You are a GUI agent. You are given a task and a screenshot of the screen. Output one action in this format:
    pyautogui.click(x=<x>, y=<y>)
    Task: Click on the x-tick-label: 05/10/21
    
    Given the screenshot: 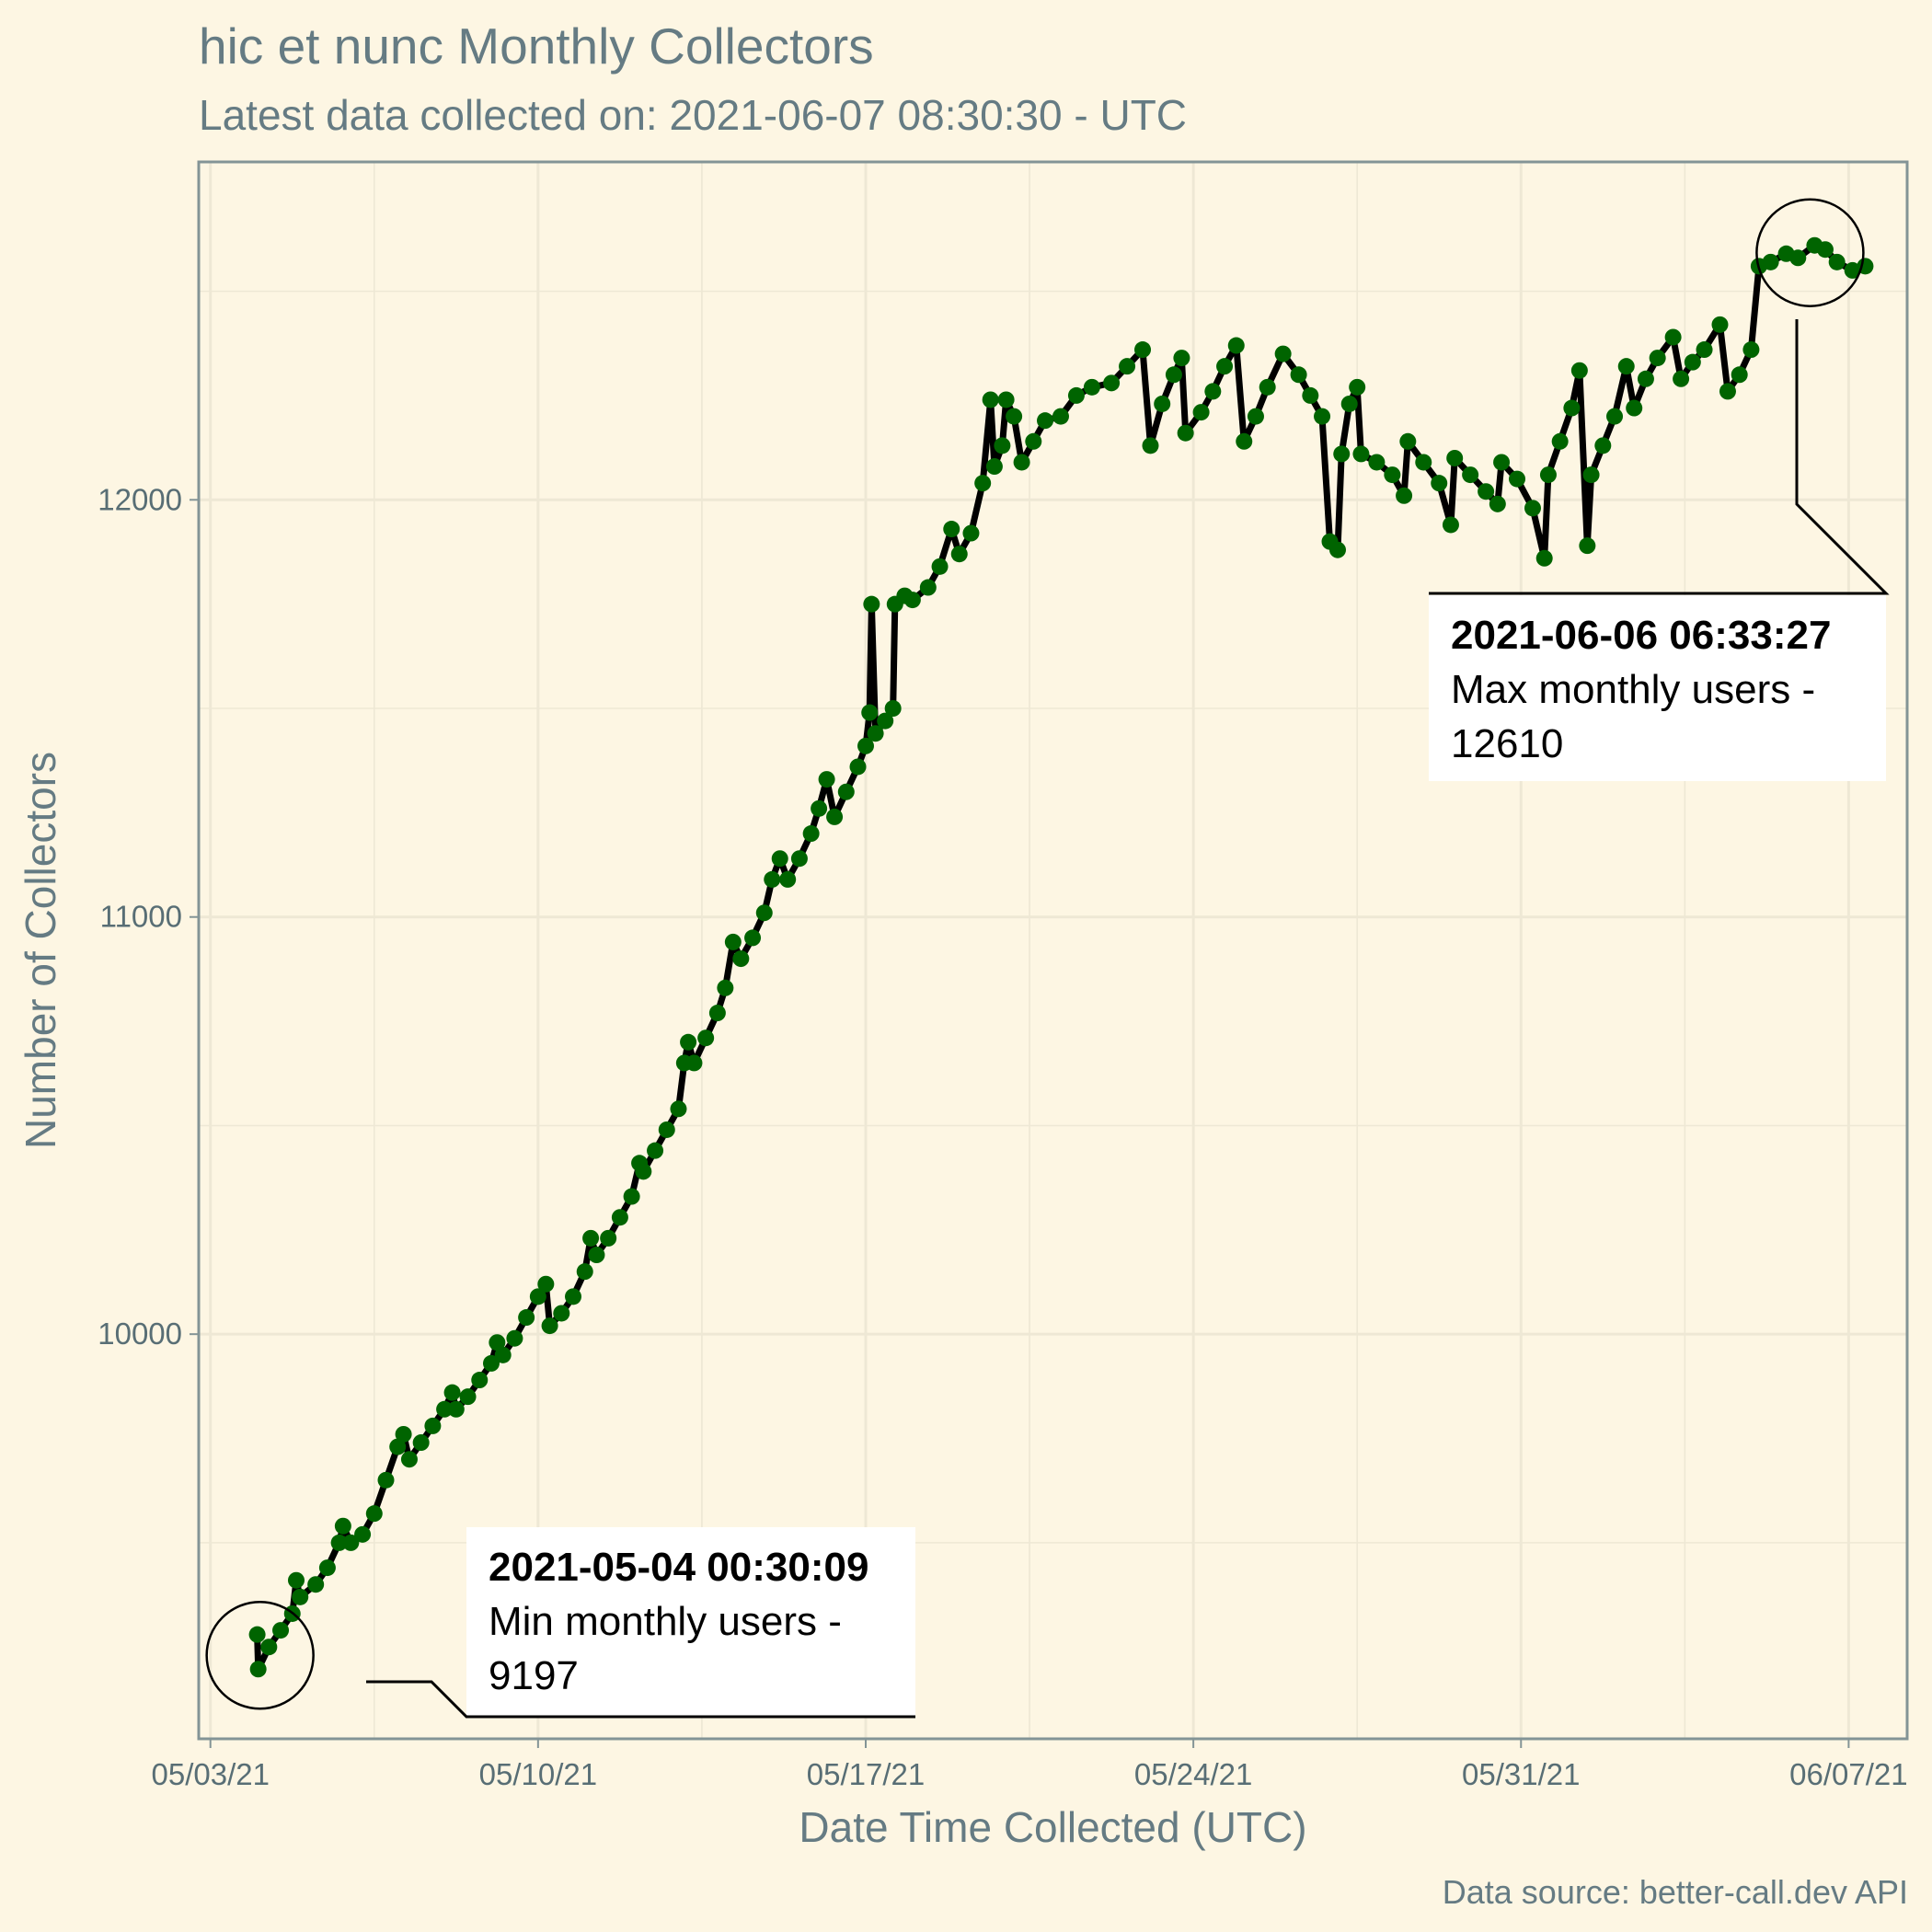 What is the action you would take?
    pyautogui.click(x=538, y=1774)
    